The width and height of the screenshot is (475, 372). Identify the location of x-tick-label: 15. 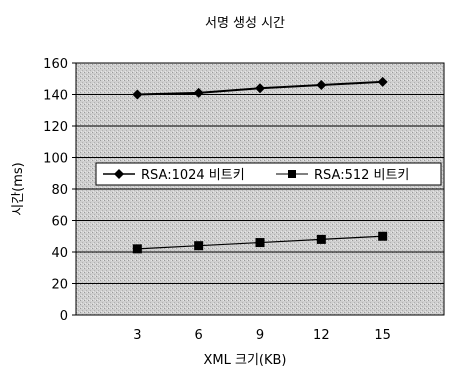
(382, 335).